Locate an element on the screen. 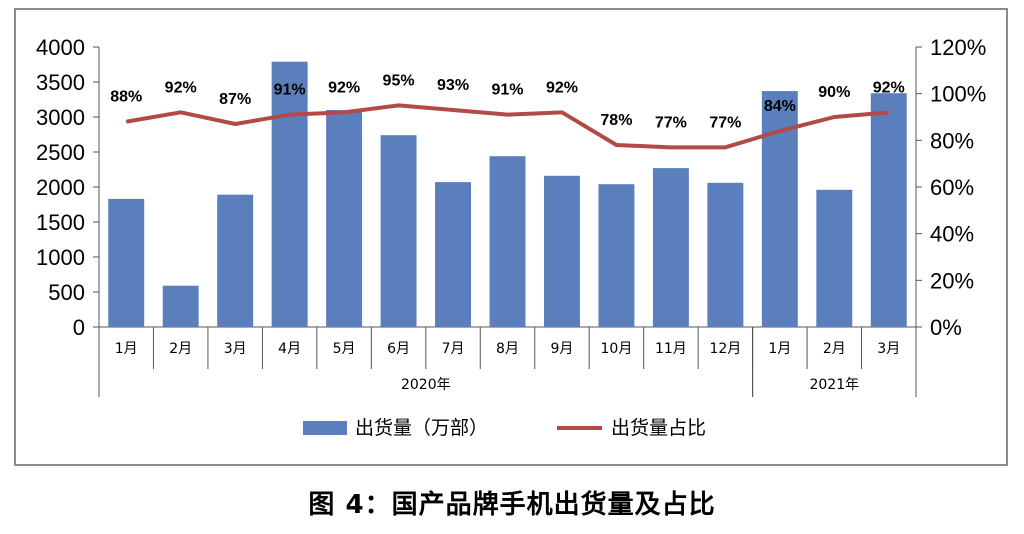 The width and height of the screenshot is (1024, 534). year-group-label: 2021年 is located at coordinates (834, 385).